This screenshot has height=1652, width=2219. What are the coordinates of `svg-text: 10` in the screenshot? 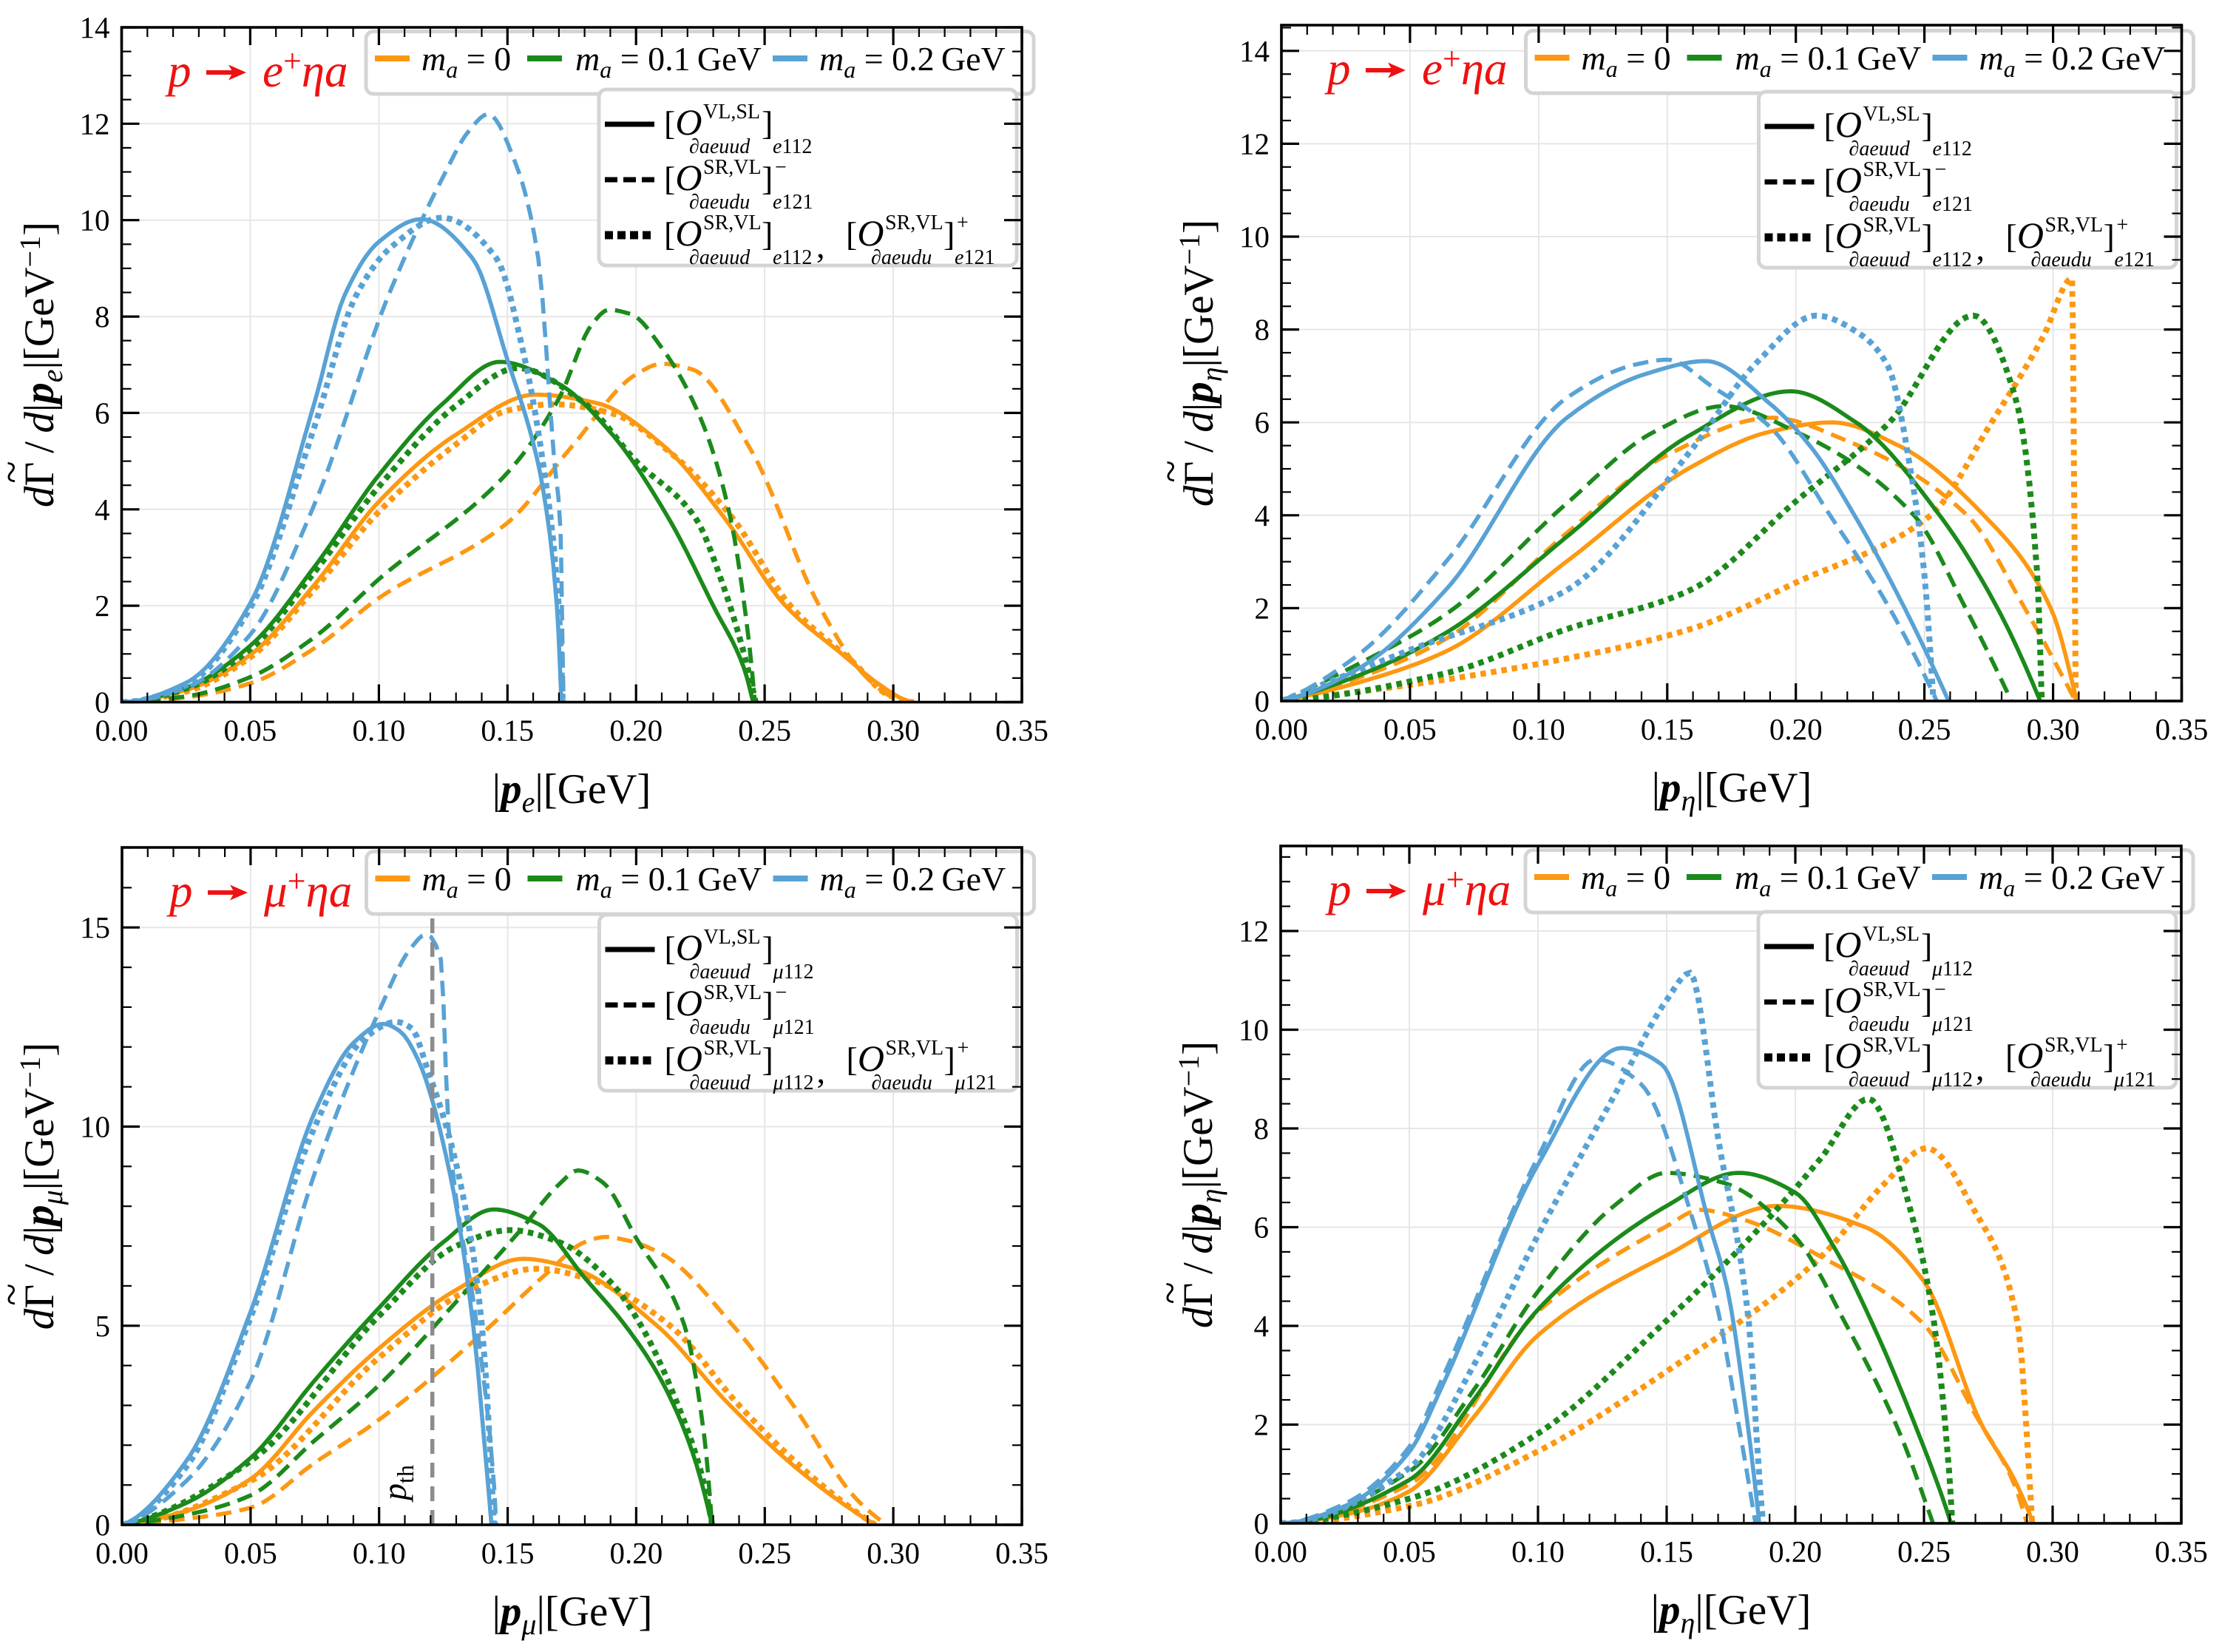 It's located at (1255, 237).